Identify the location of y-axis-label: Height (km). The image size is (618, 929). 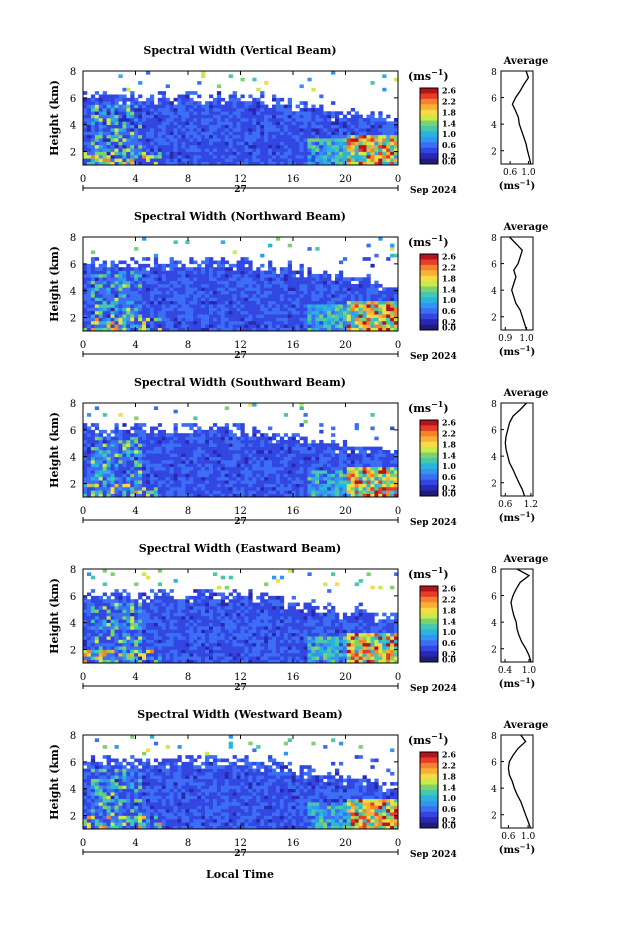
(54, 450).